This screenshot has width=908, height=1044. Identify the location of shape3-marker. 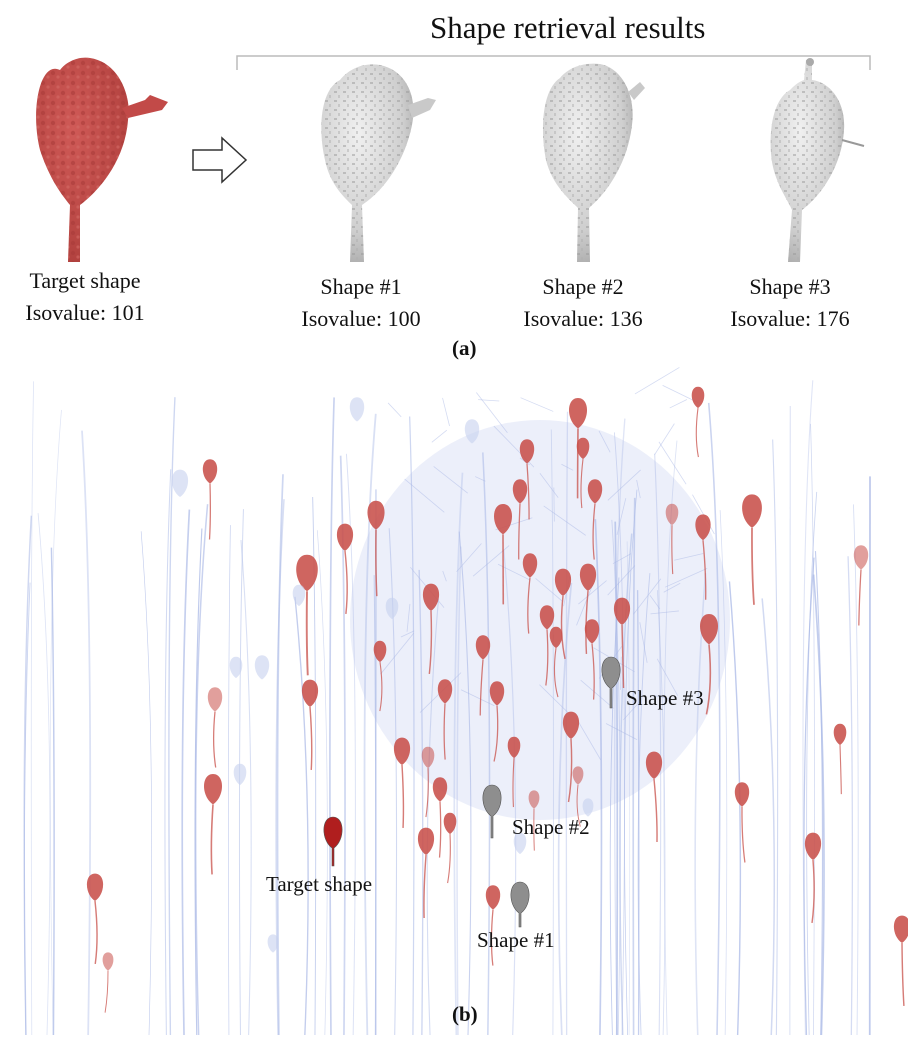
(611, 682).